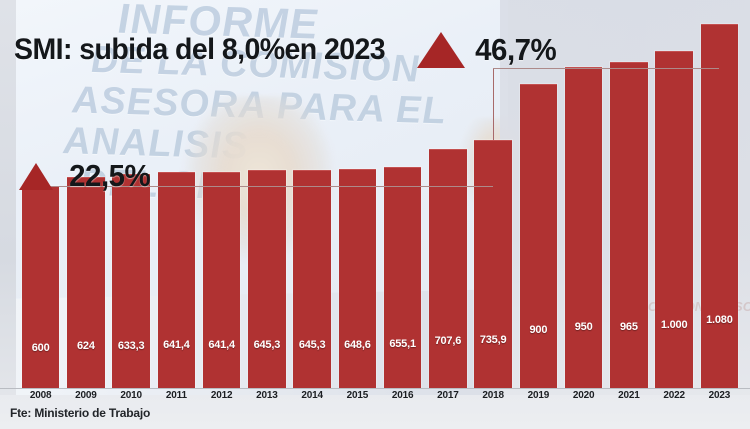 This screenshot has height=429, width=750. I want to click on pct-badge-46: 46,7%, so click(515, 49).